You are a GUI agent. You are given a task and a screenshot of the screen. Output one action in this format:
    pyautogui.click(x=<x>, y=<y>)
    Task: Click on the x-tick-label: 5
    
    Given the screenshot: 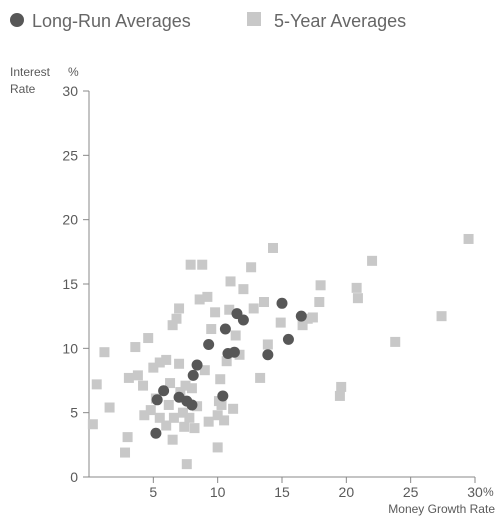 What is the action you would take?
    pyautogui.click(x=153, y=492)
    